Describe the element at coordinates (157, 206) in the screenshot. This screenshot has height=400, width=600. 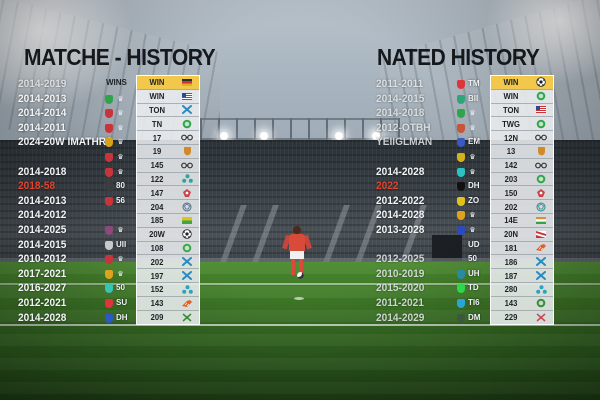
I see `result-value: 204` at that location.